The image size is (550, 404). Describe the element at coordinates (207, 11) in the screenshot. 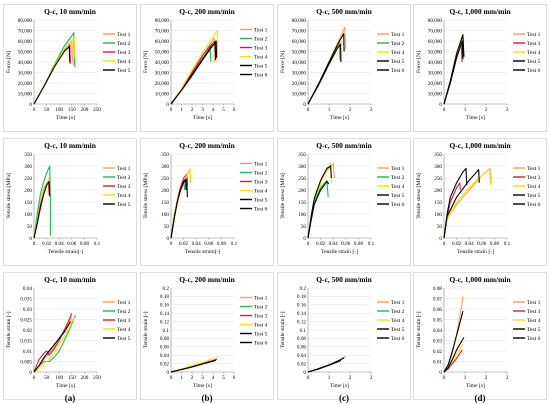

I see `chart-title: Q-c, 200 mm/min` at that location.